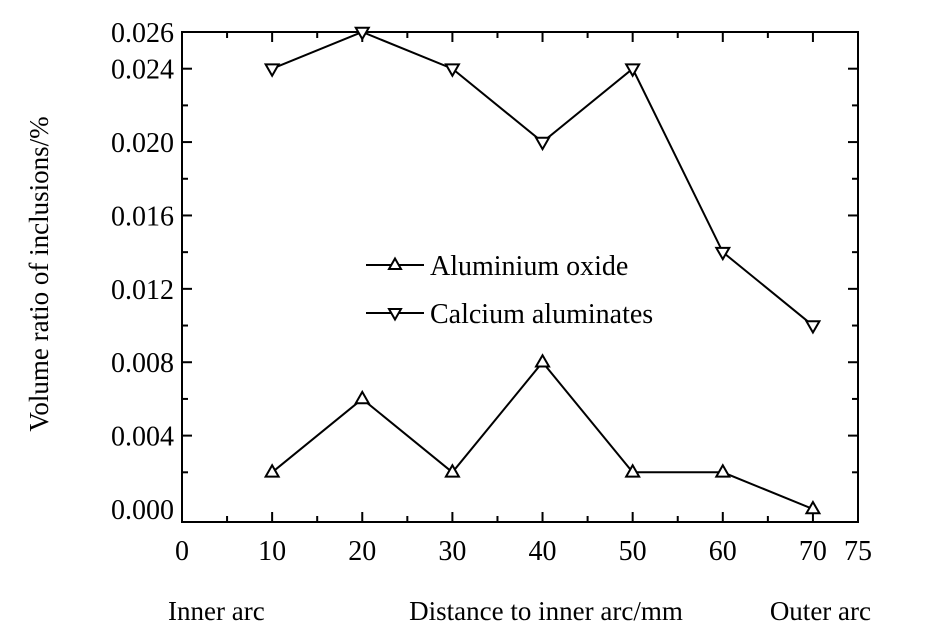  I want to click on x-tick-label: 20, so click(362, 551).